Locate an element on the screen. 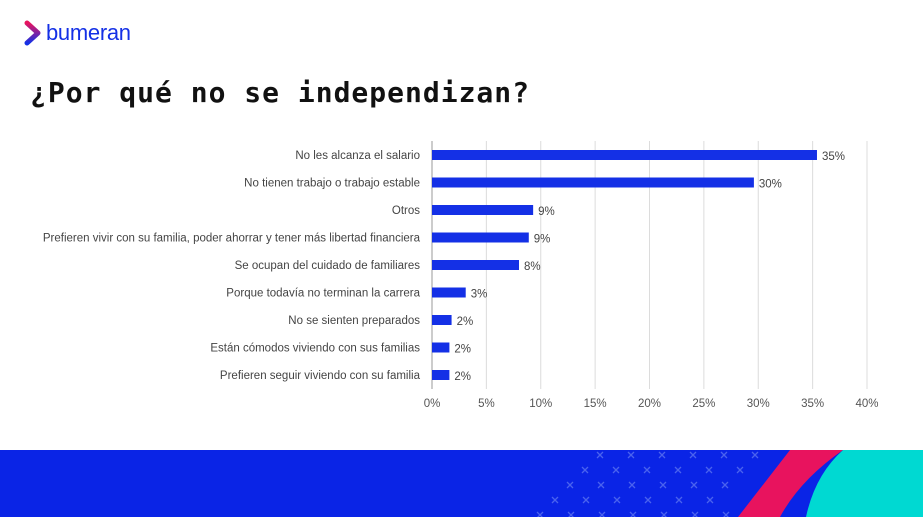 The height and width of the screenshot is (517, 923). page-title: ¿Por qué no se independizan? is located at coordinates (280, 92).